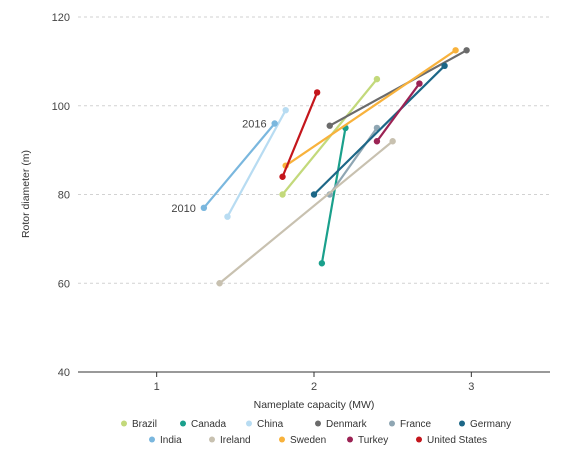  What do you see at coordinates (208, 424) in the screenshot?
I see `legend-label: Canada` at bounding box center [208, 424].